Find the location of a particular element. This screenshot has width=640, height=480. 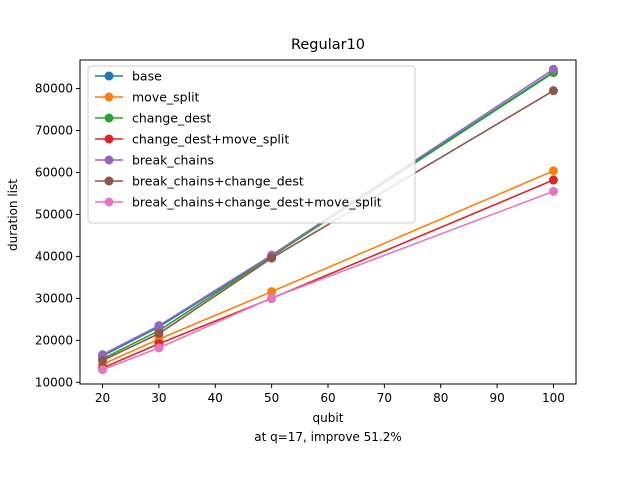

y-tick-label: 50000 is located at coordinates (54, 214).